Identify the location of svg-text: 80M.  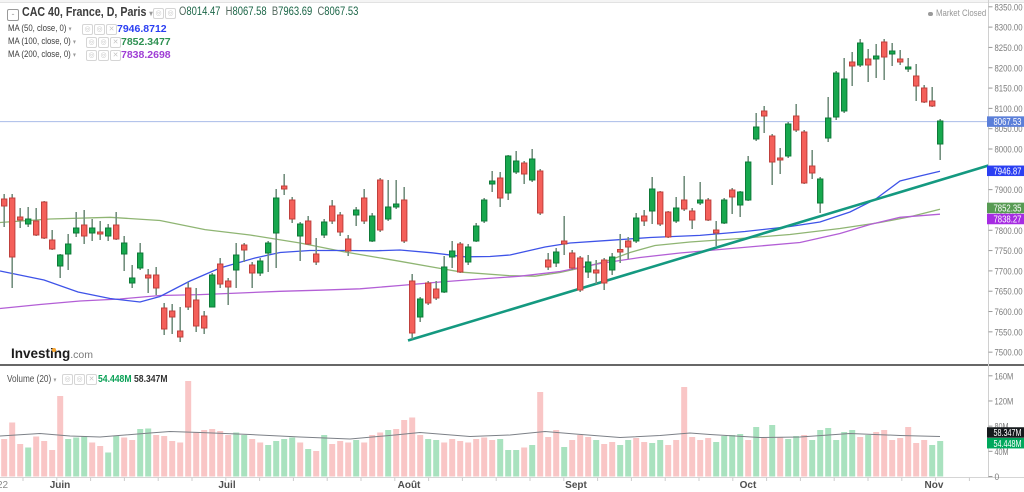
(1002, 427).